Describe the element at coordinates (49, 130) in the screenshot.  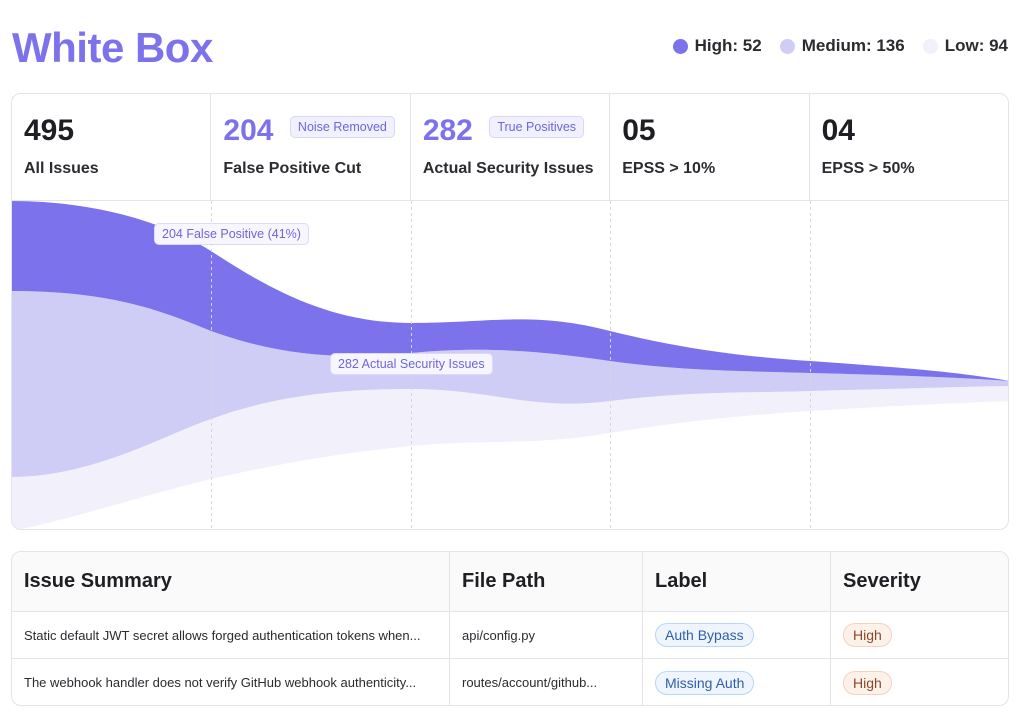
I see `stat-value: 495` at that location.